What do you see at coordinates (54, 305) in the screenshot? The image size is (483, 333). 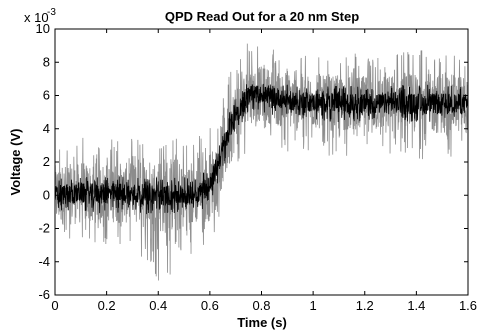 I see `x-tick-label: 0` at bounding box center [54, 305].